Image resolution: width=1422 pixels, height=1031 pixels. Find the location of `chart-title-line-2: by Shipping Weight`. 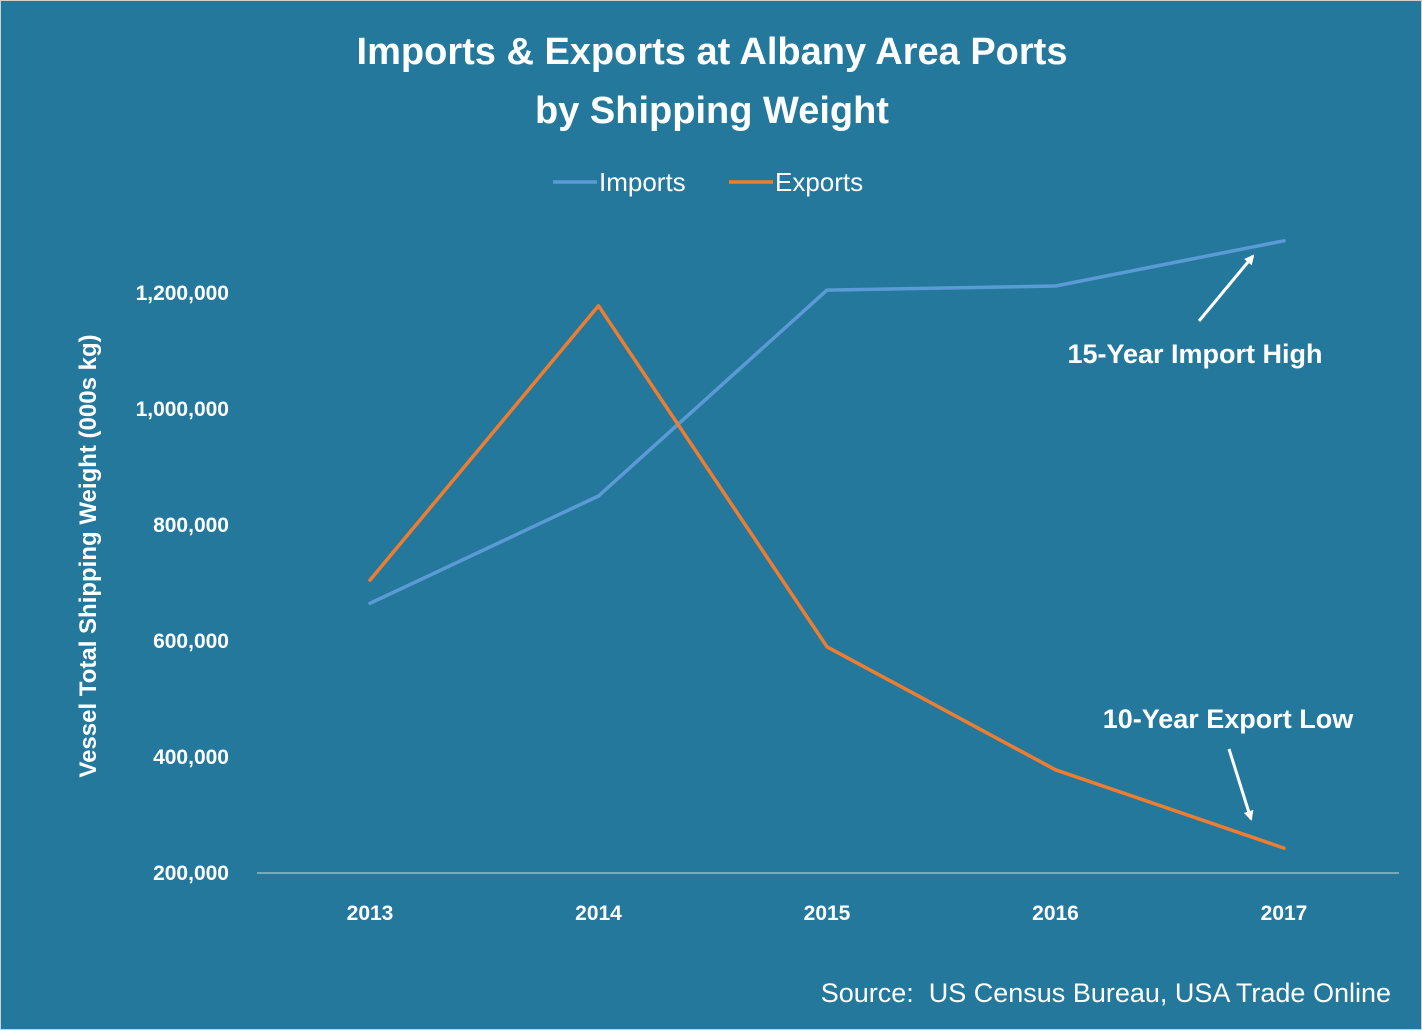

chart-title-line-2: by Shipping Weight is located at coordinates (712, 111).